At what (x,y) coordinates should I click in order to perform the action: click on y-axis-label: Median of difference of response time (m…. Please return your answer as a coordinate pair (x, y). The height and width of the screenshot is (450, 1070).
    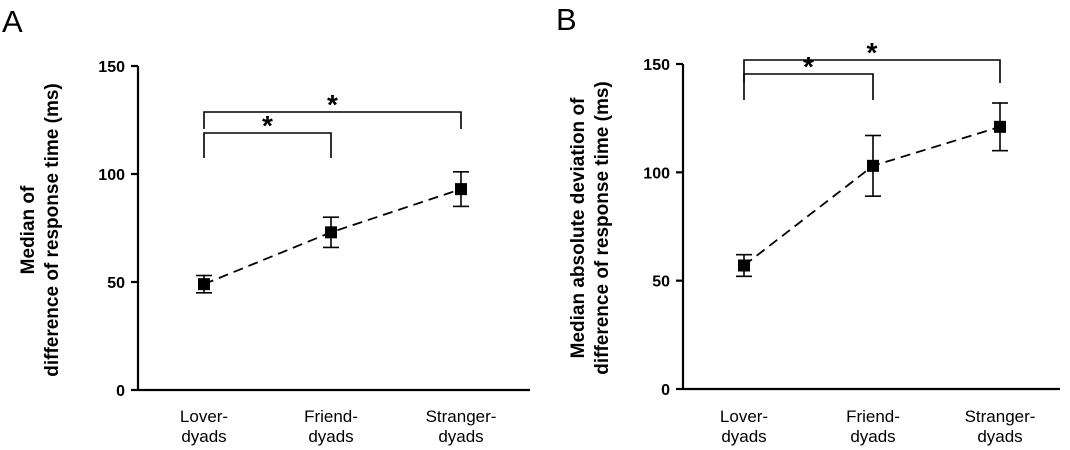
    Looking at the image, I should click on (40, 230).